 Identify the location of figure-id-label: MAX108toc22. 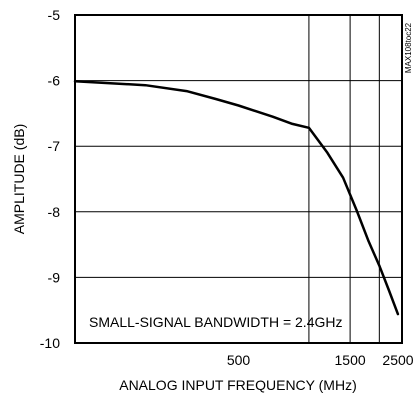
(408, 47).